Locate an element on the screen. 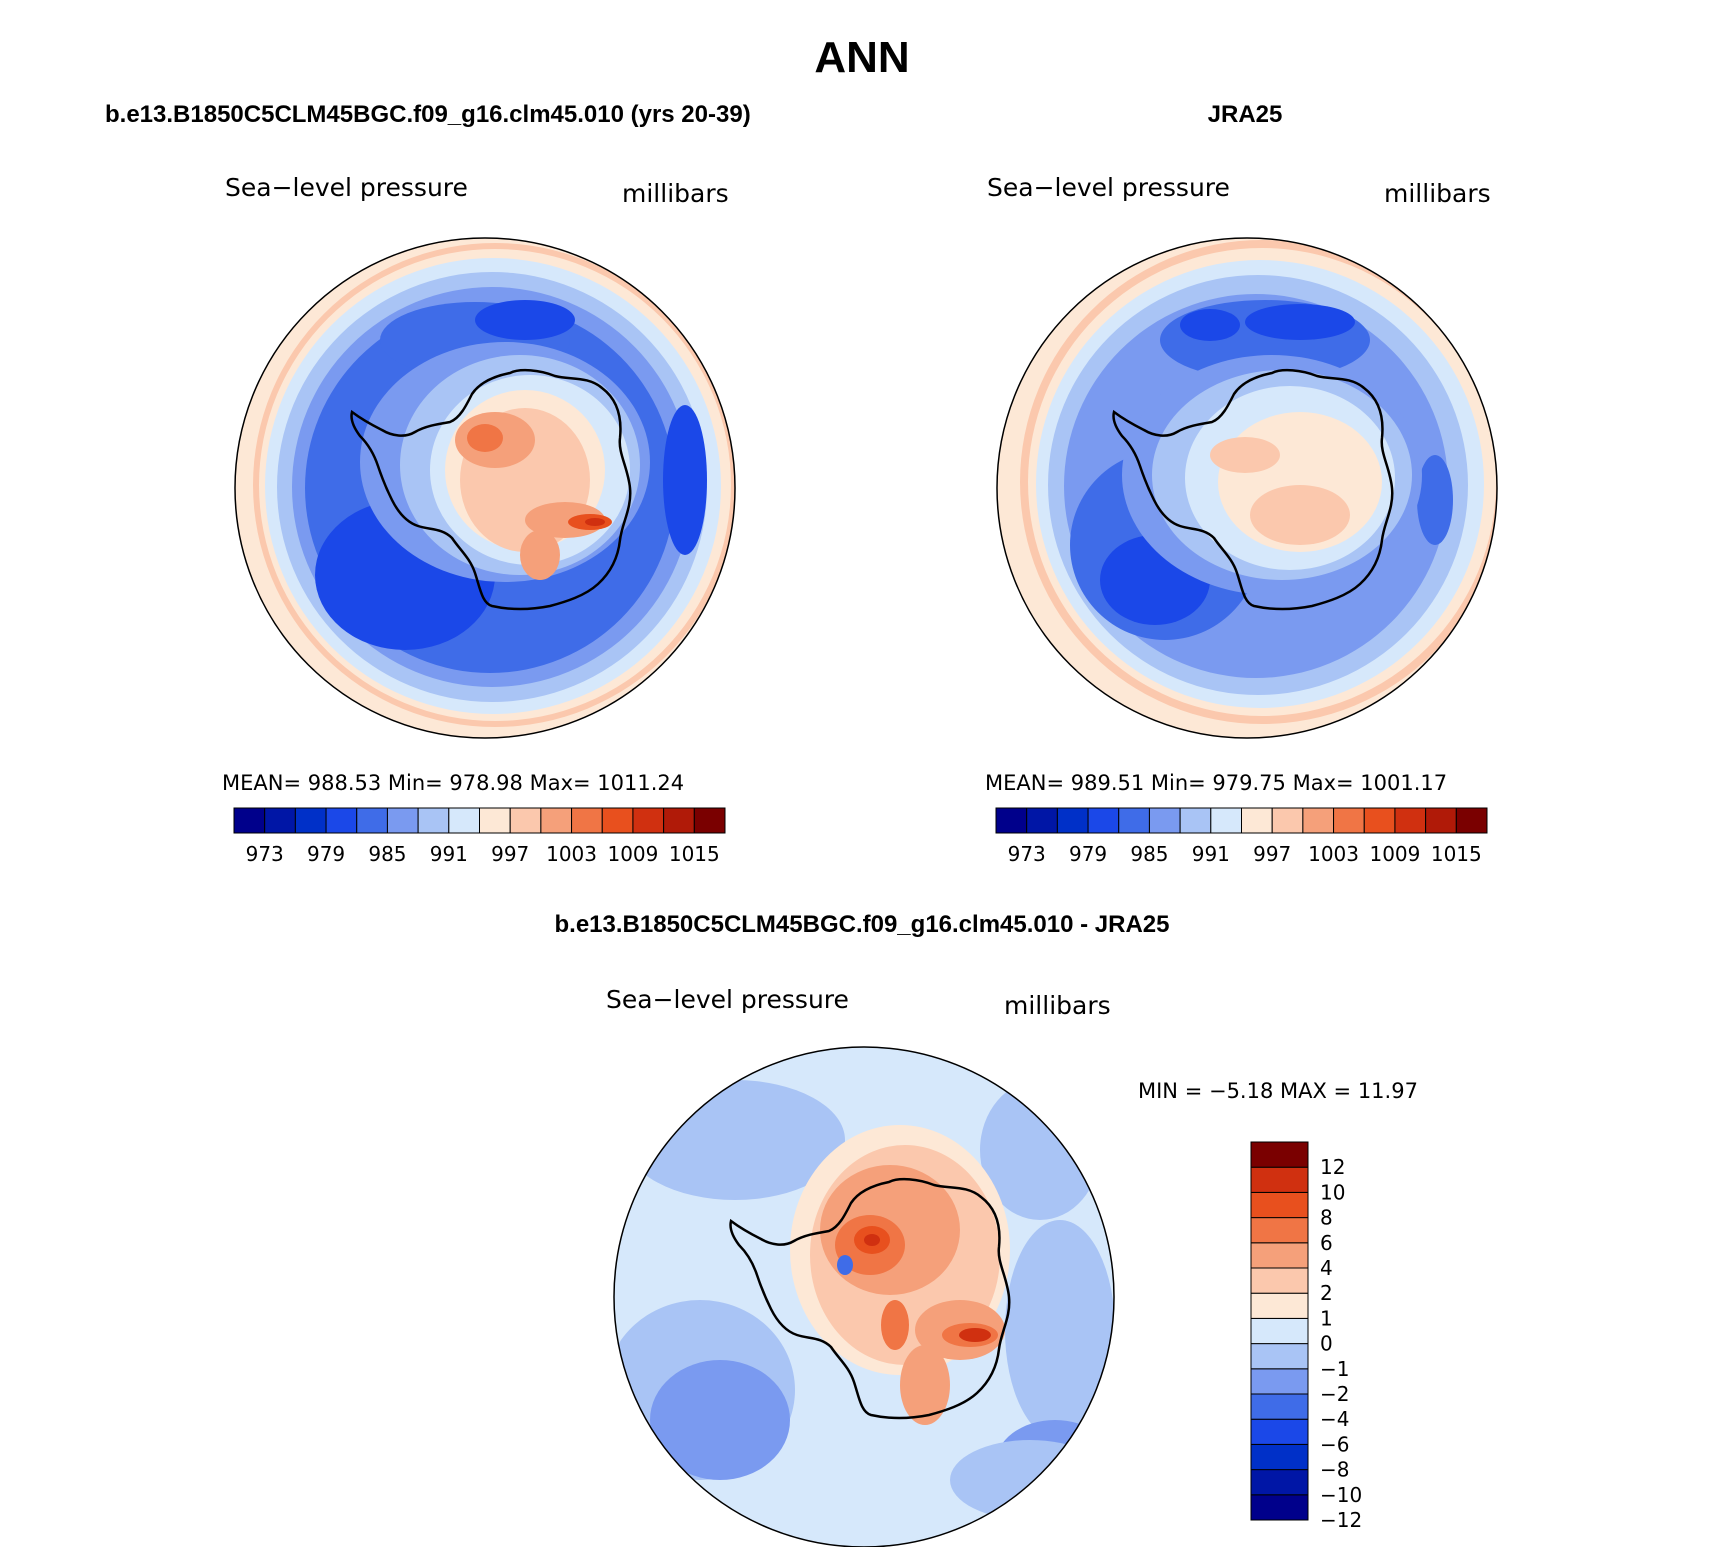  colorbar-tick-label: 12 is located at coordinates (1332, 1167).